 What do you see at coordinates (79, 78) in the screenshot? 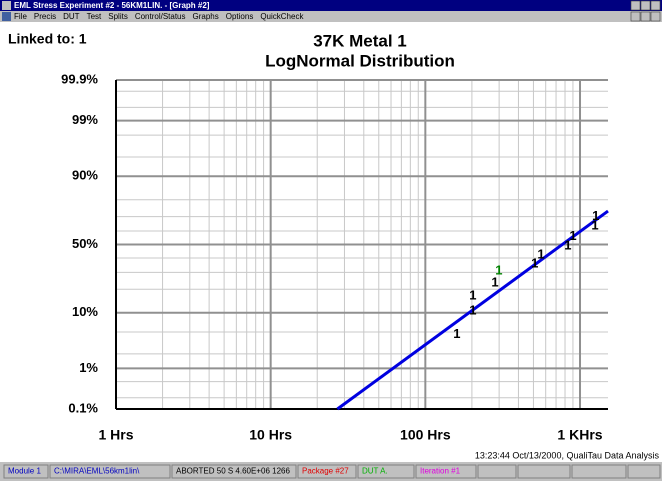
I see `y-tick-label: 99.9%` at bounding box center [79, 78].